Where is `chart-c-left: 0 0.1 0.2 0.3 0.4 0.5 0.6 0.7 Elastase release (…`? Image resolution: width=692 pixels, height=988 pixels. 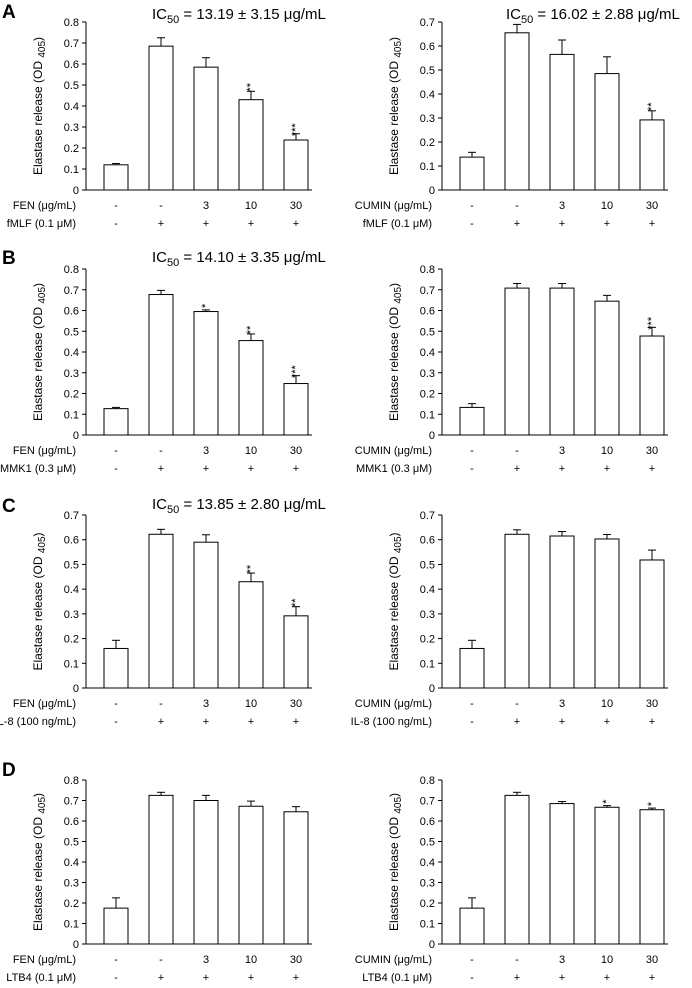
chart-c-left: 0 0.1 0.2 0.3 0.4 0.5 0.6 0.7 Elastase release (… is located at coordinates (156, 619).